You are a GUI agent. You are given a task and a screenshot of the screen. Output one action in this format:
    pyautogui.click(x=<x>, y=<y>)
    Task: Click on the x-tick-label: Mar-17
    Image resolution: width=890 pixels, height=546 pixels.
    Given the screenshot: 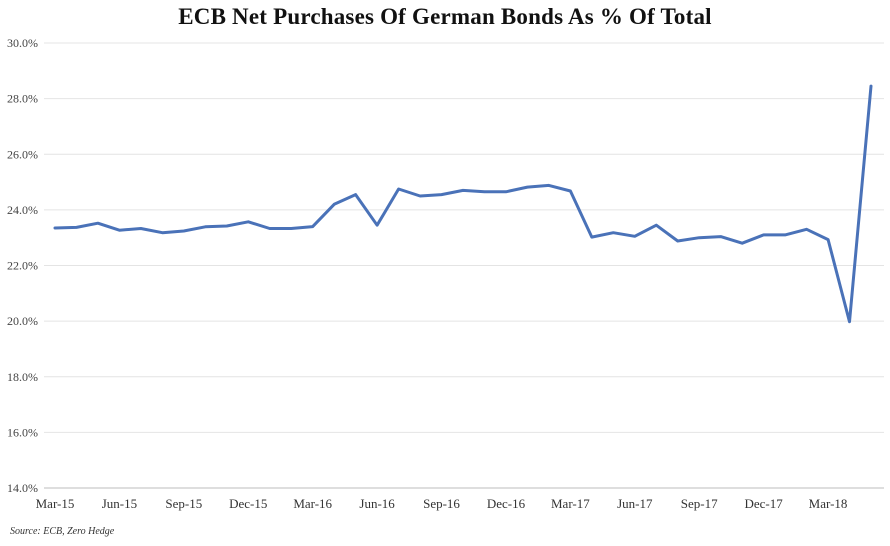 What is the action you would take?
    pyautogui.click(x=570, y=503)
    